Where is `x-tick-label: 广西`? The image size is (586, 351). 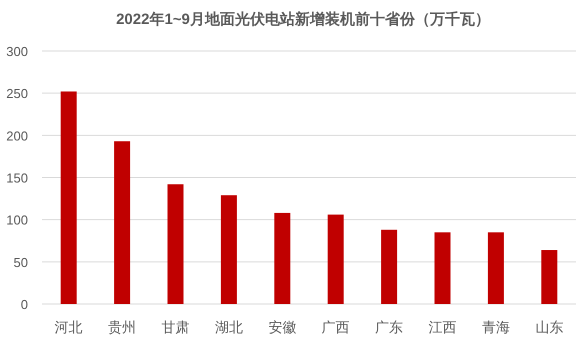 x-tick-label: 广西 is located at coordinates (336, 327).